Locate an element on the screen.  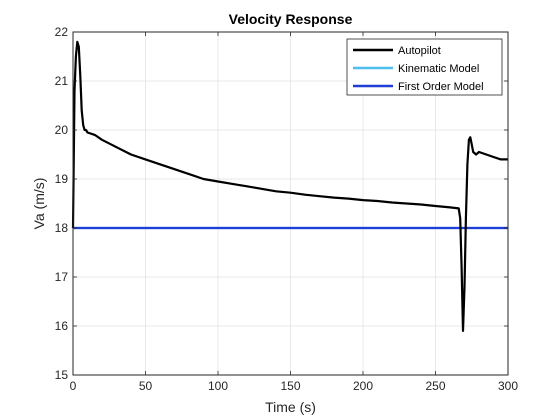
y-tick-label: 17 is located at coordinates (62, 277).